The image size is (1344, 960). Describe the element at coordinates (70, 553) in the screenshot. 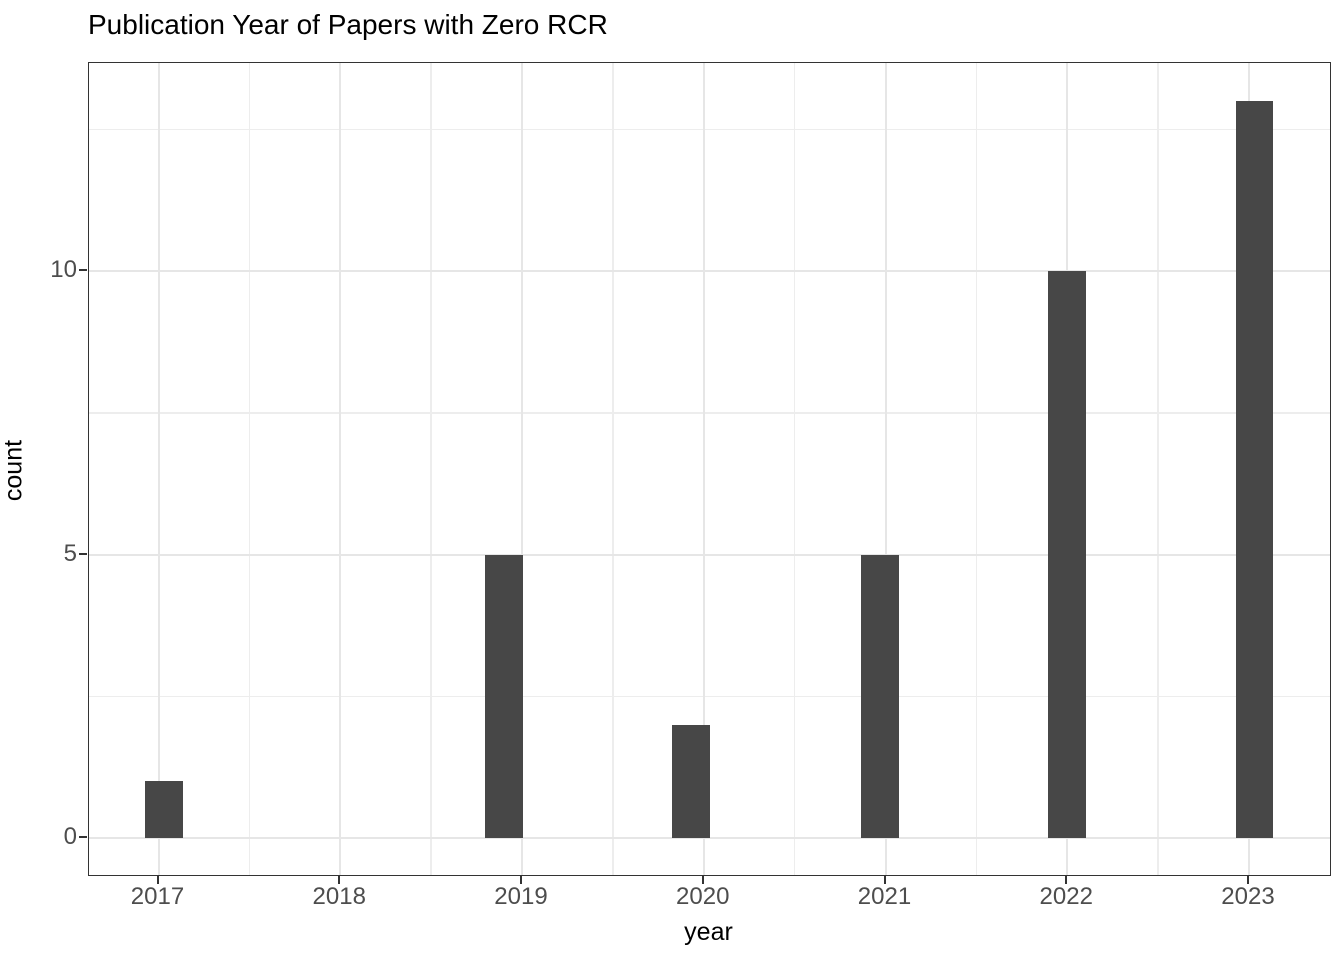

I see `y-tick-label: 5` at that location.